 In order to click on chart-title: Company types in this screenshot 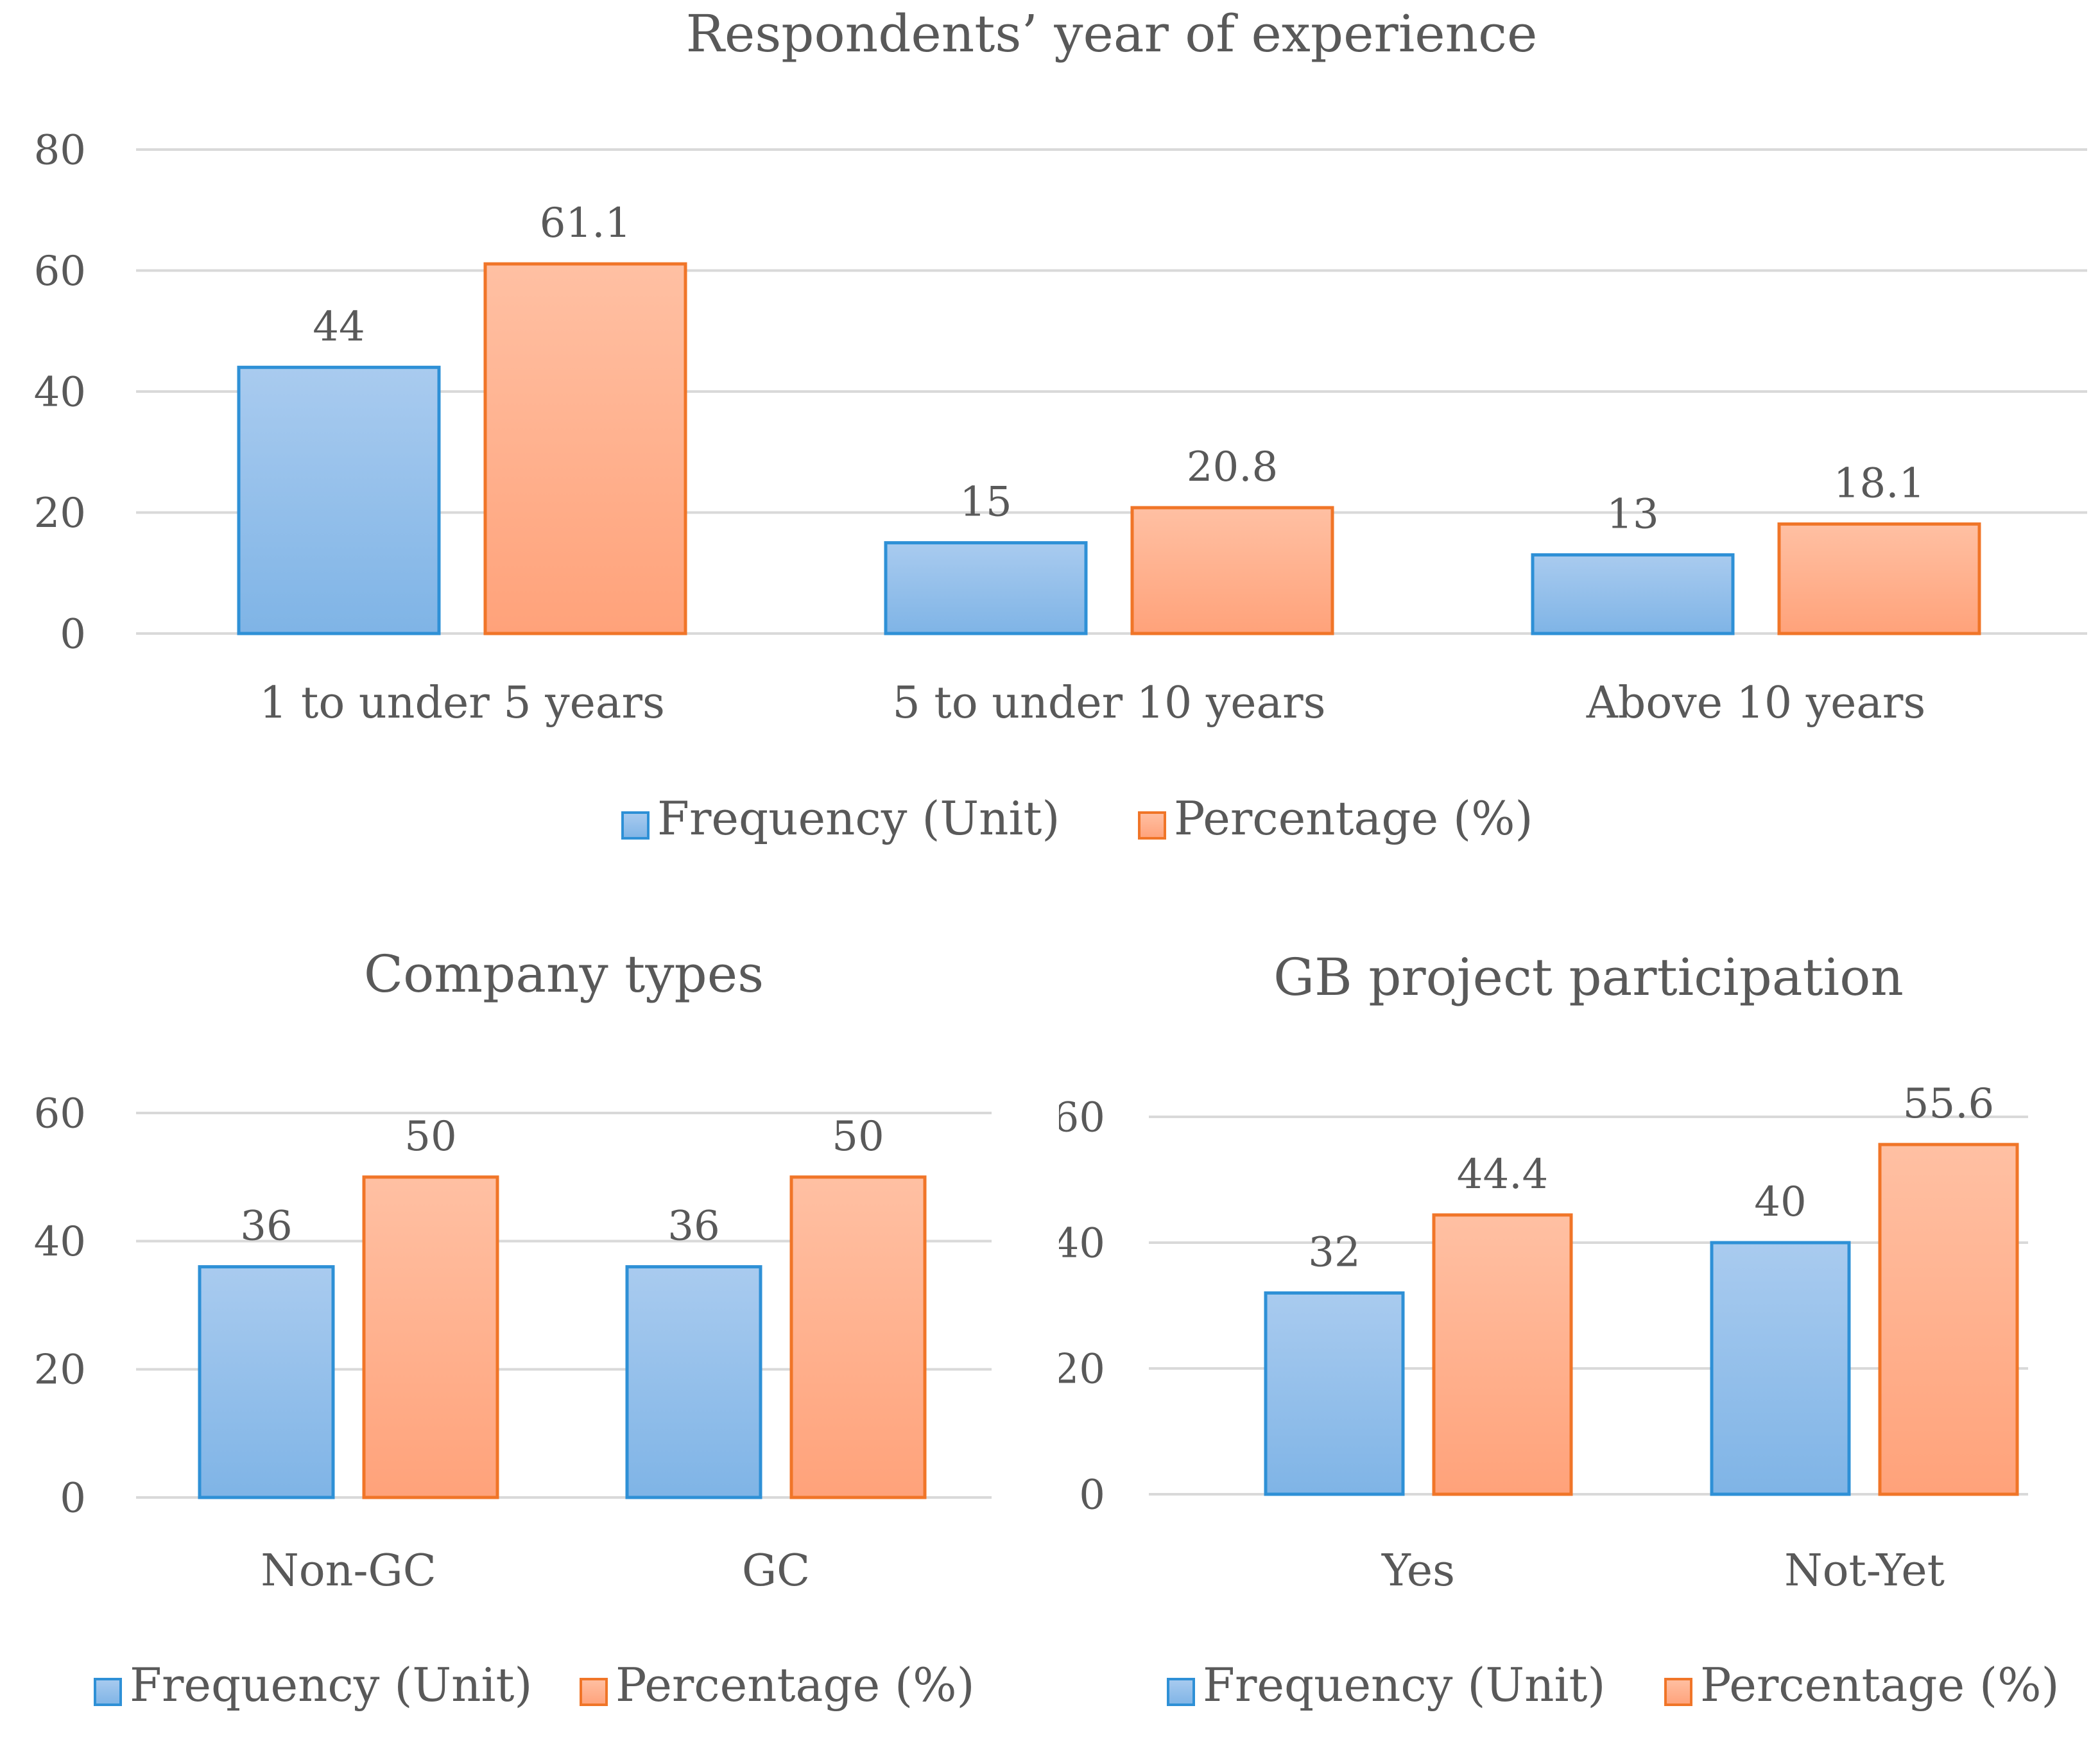, I will do `click(564, 974)`.